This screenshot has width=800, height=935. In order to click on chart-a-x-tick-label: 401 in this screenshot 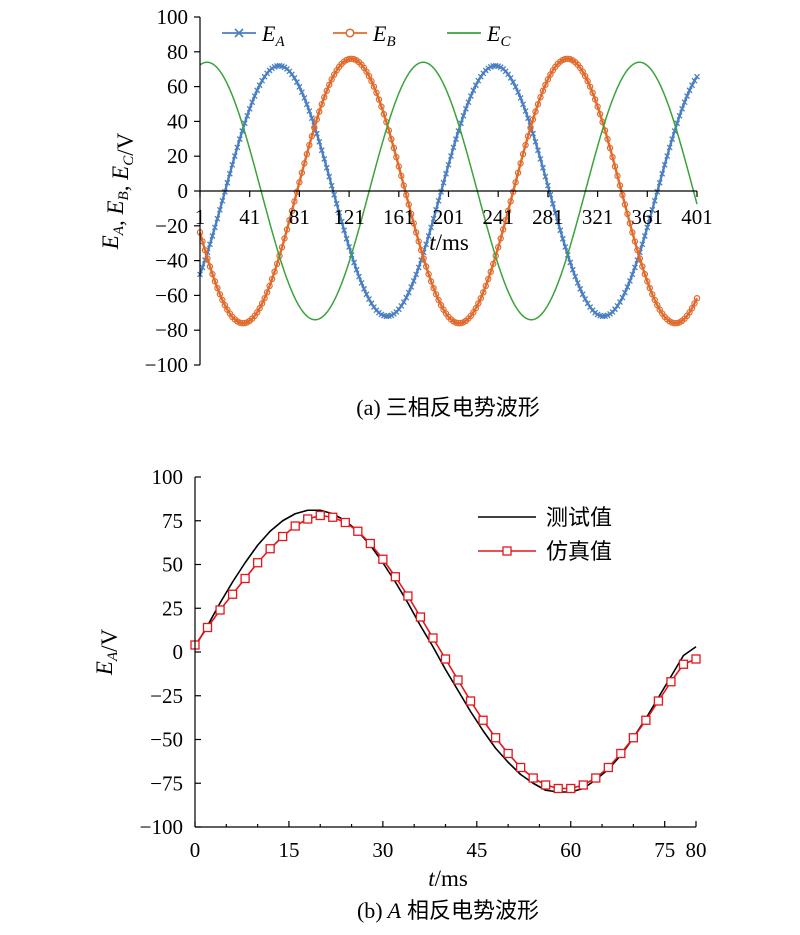, I will do `click(697, 217)`.